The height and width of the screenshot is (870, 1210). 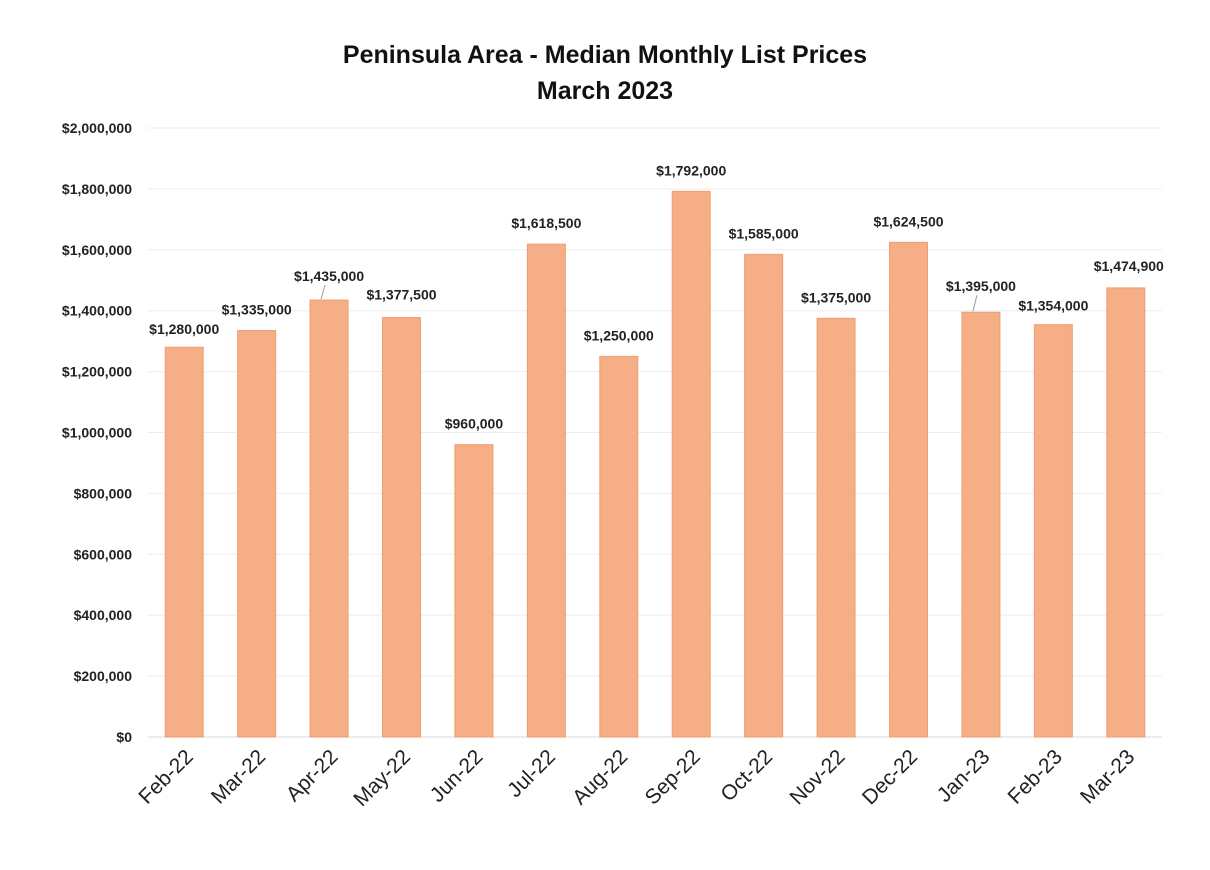 What do you see at coordinates (817, 777) in the screenshot?
I see `x-tick-label: Nov-22` at bounding box center [817, 777].